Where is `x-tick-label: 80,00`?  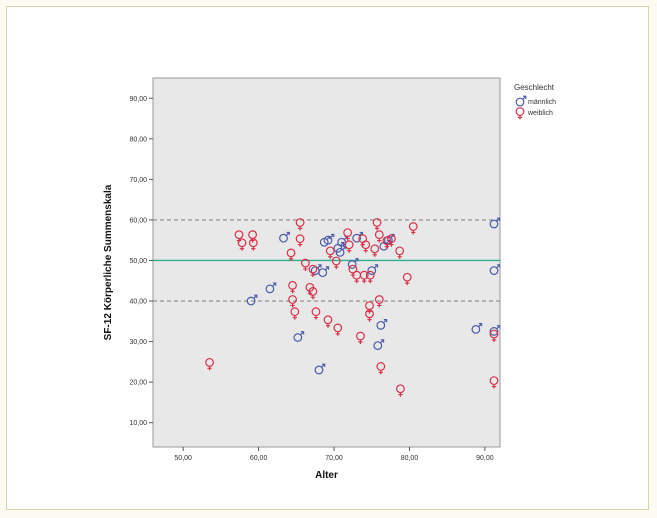
x-tick-label: 80,00 is located at coordinates (410, 458).